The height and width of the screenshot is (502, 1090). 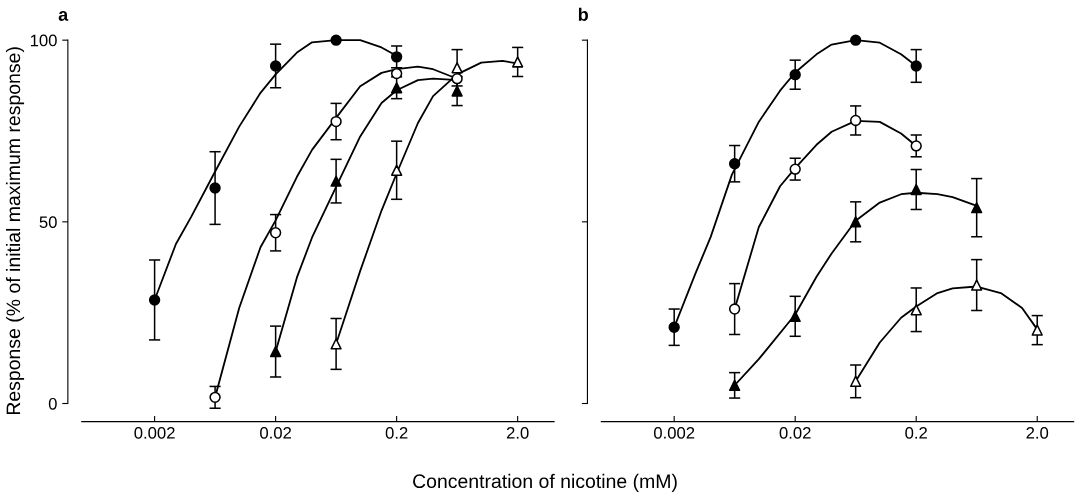 What do you see at coordinates (52, 403) in the screenshot?
I see `y-tick-label: 0` at bounding box center [52, 403].